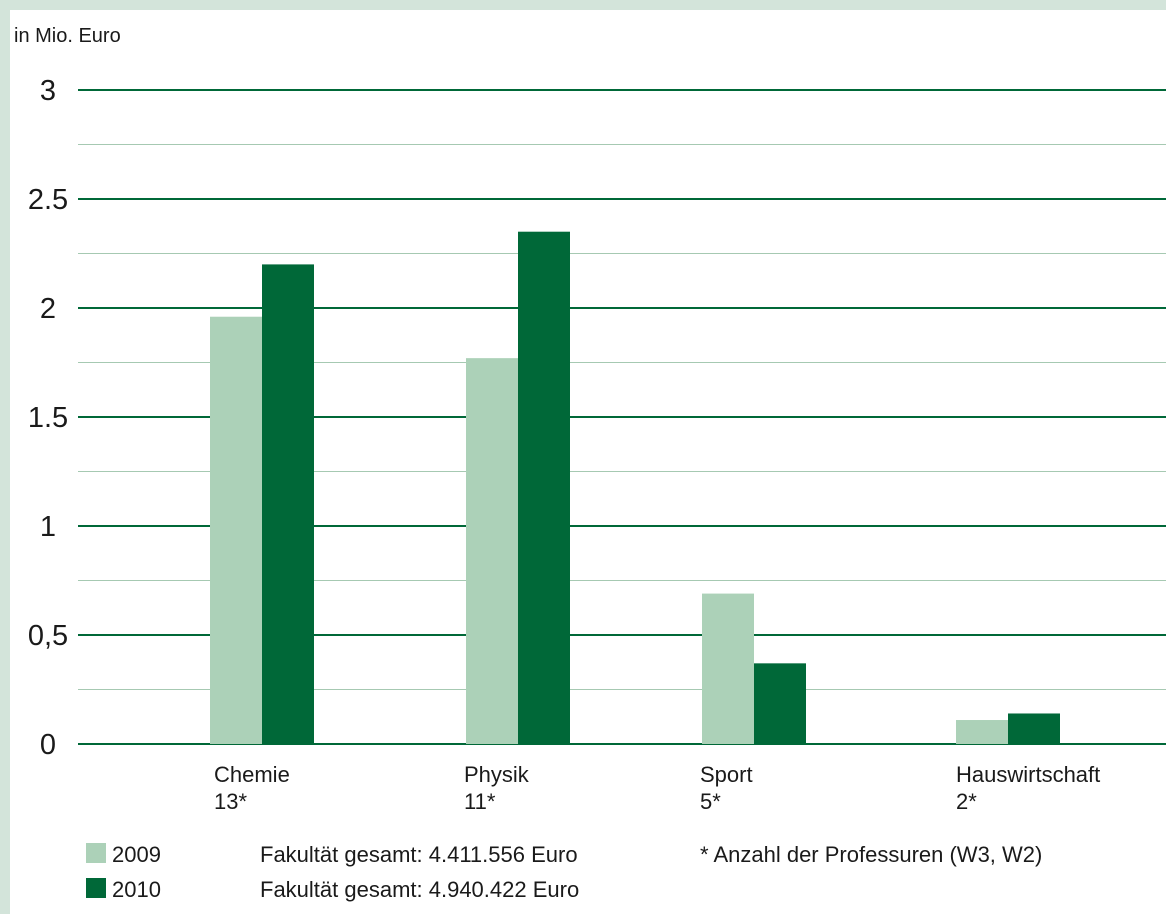  Describe the element at coordinates (544, 487) in the screenshot. I see `bar-physik-2010` at that location.